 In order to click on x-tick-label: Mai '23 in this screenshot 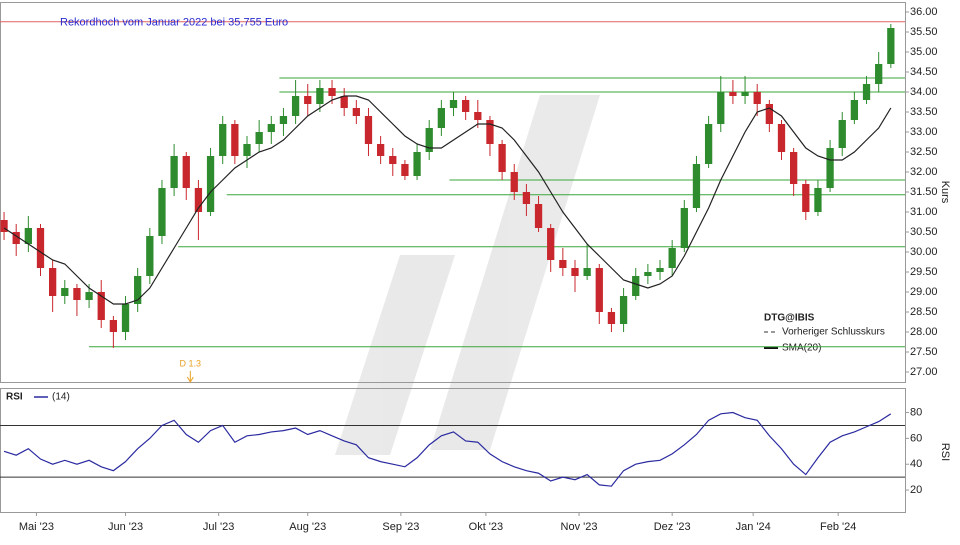, I will do `click(36, 527)`.